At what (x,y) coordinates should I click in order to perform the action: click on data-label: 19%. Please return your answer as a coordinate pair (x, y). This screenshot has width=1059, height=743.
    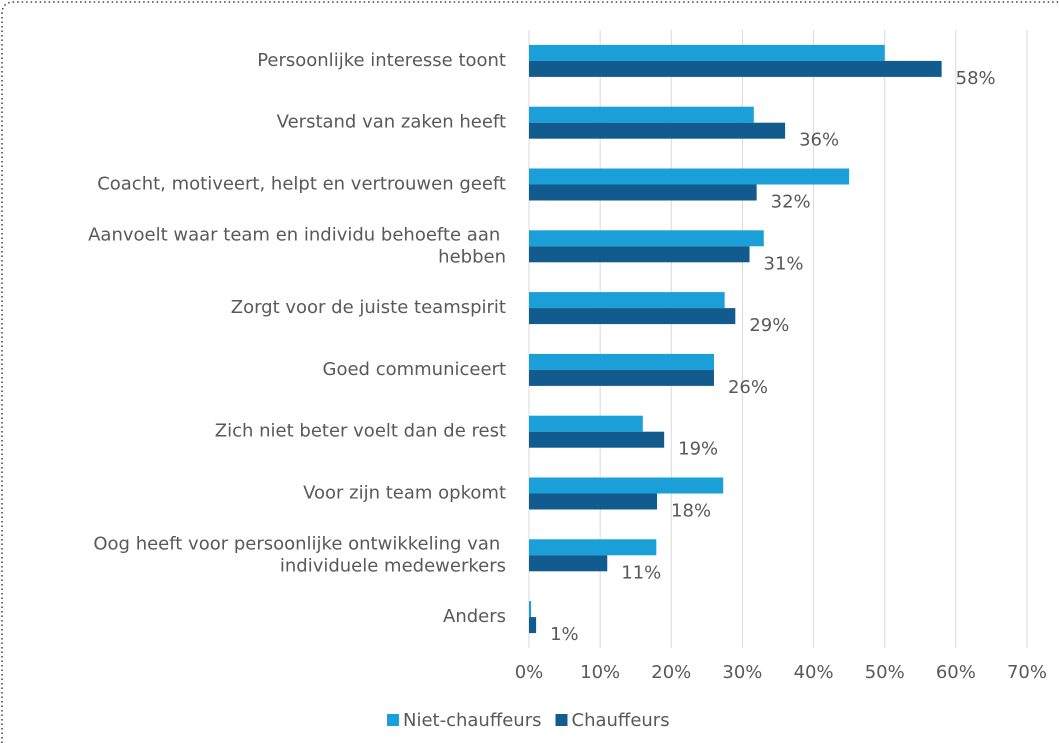
    Looking at the image, I should click on (698, 449).